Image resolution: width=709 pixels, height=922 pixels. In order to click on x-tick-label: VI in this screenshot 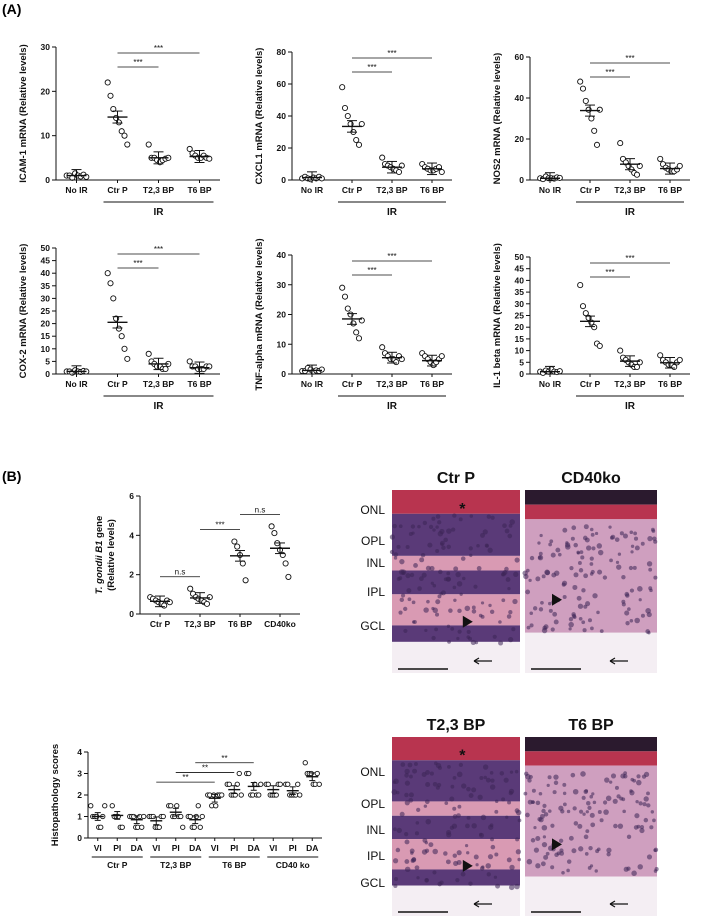, I will do `click(98, 848)`.